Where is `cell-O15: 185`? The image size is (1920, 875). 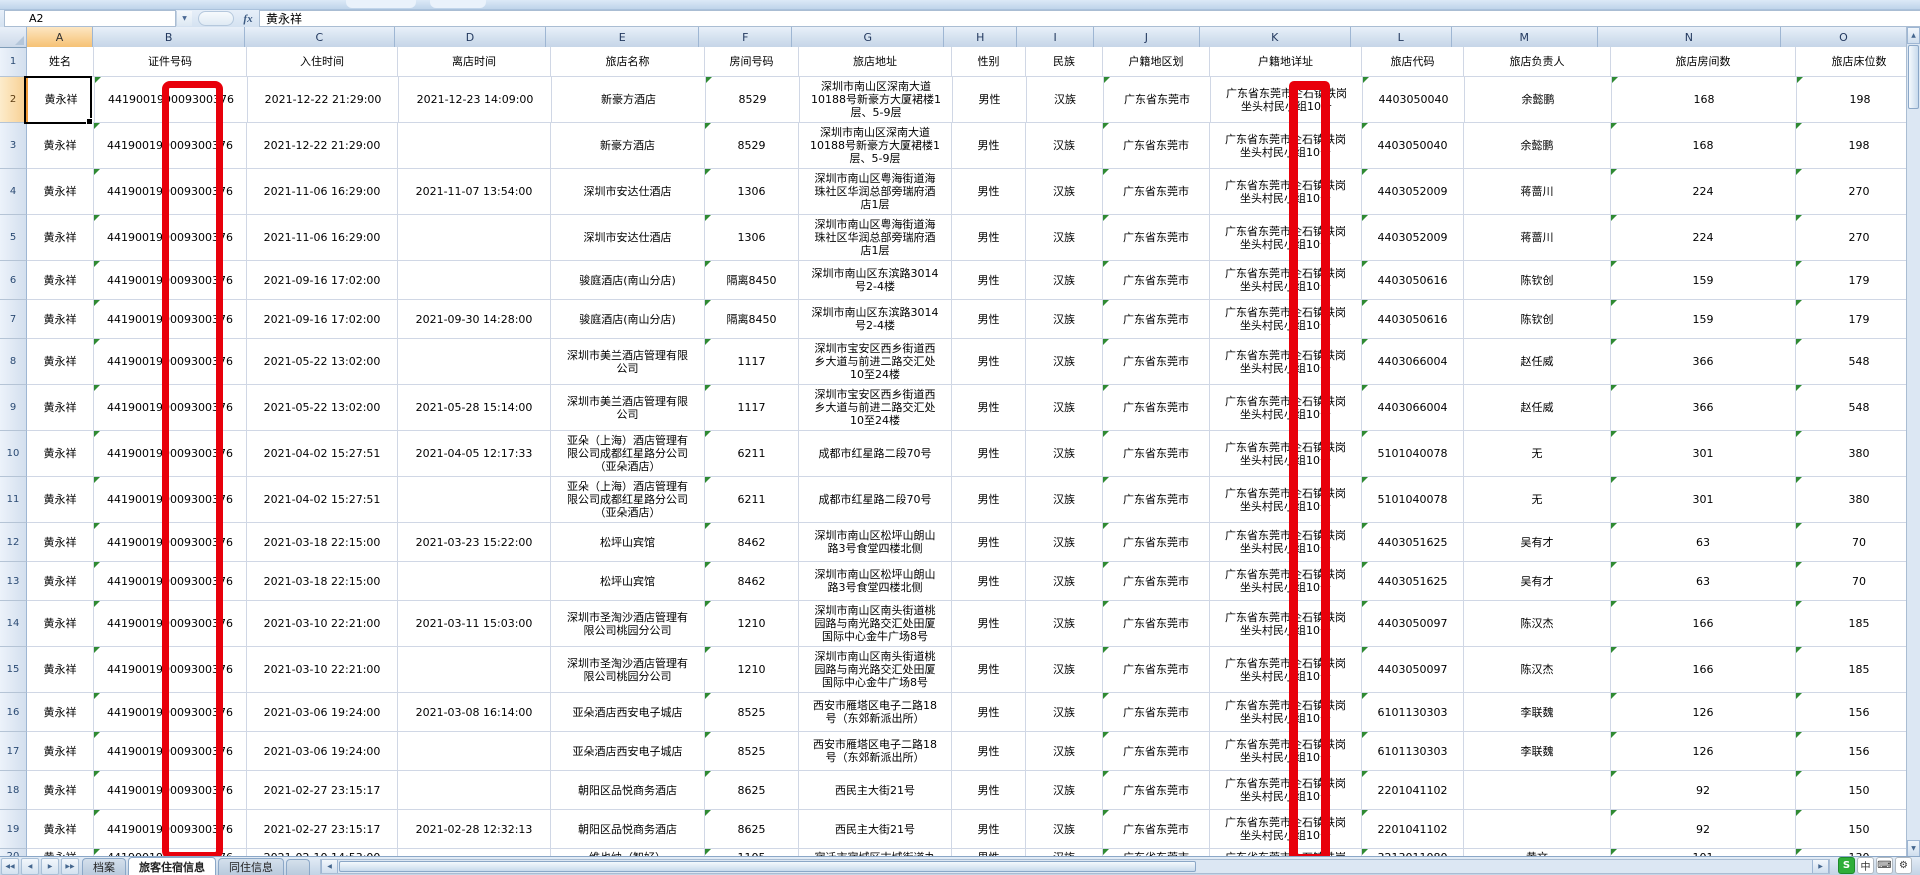 cell-O15: 185 is located at coordinates (1851, 670).